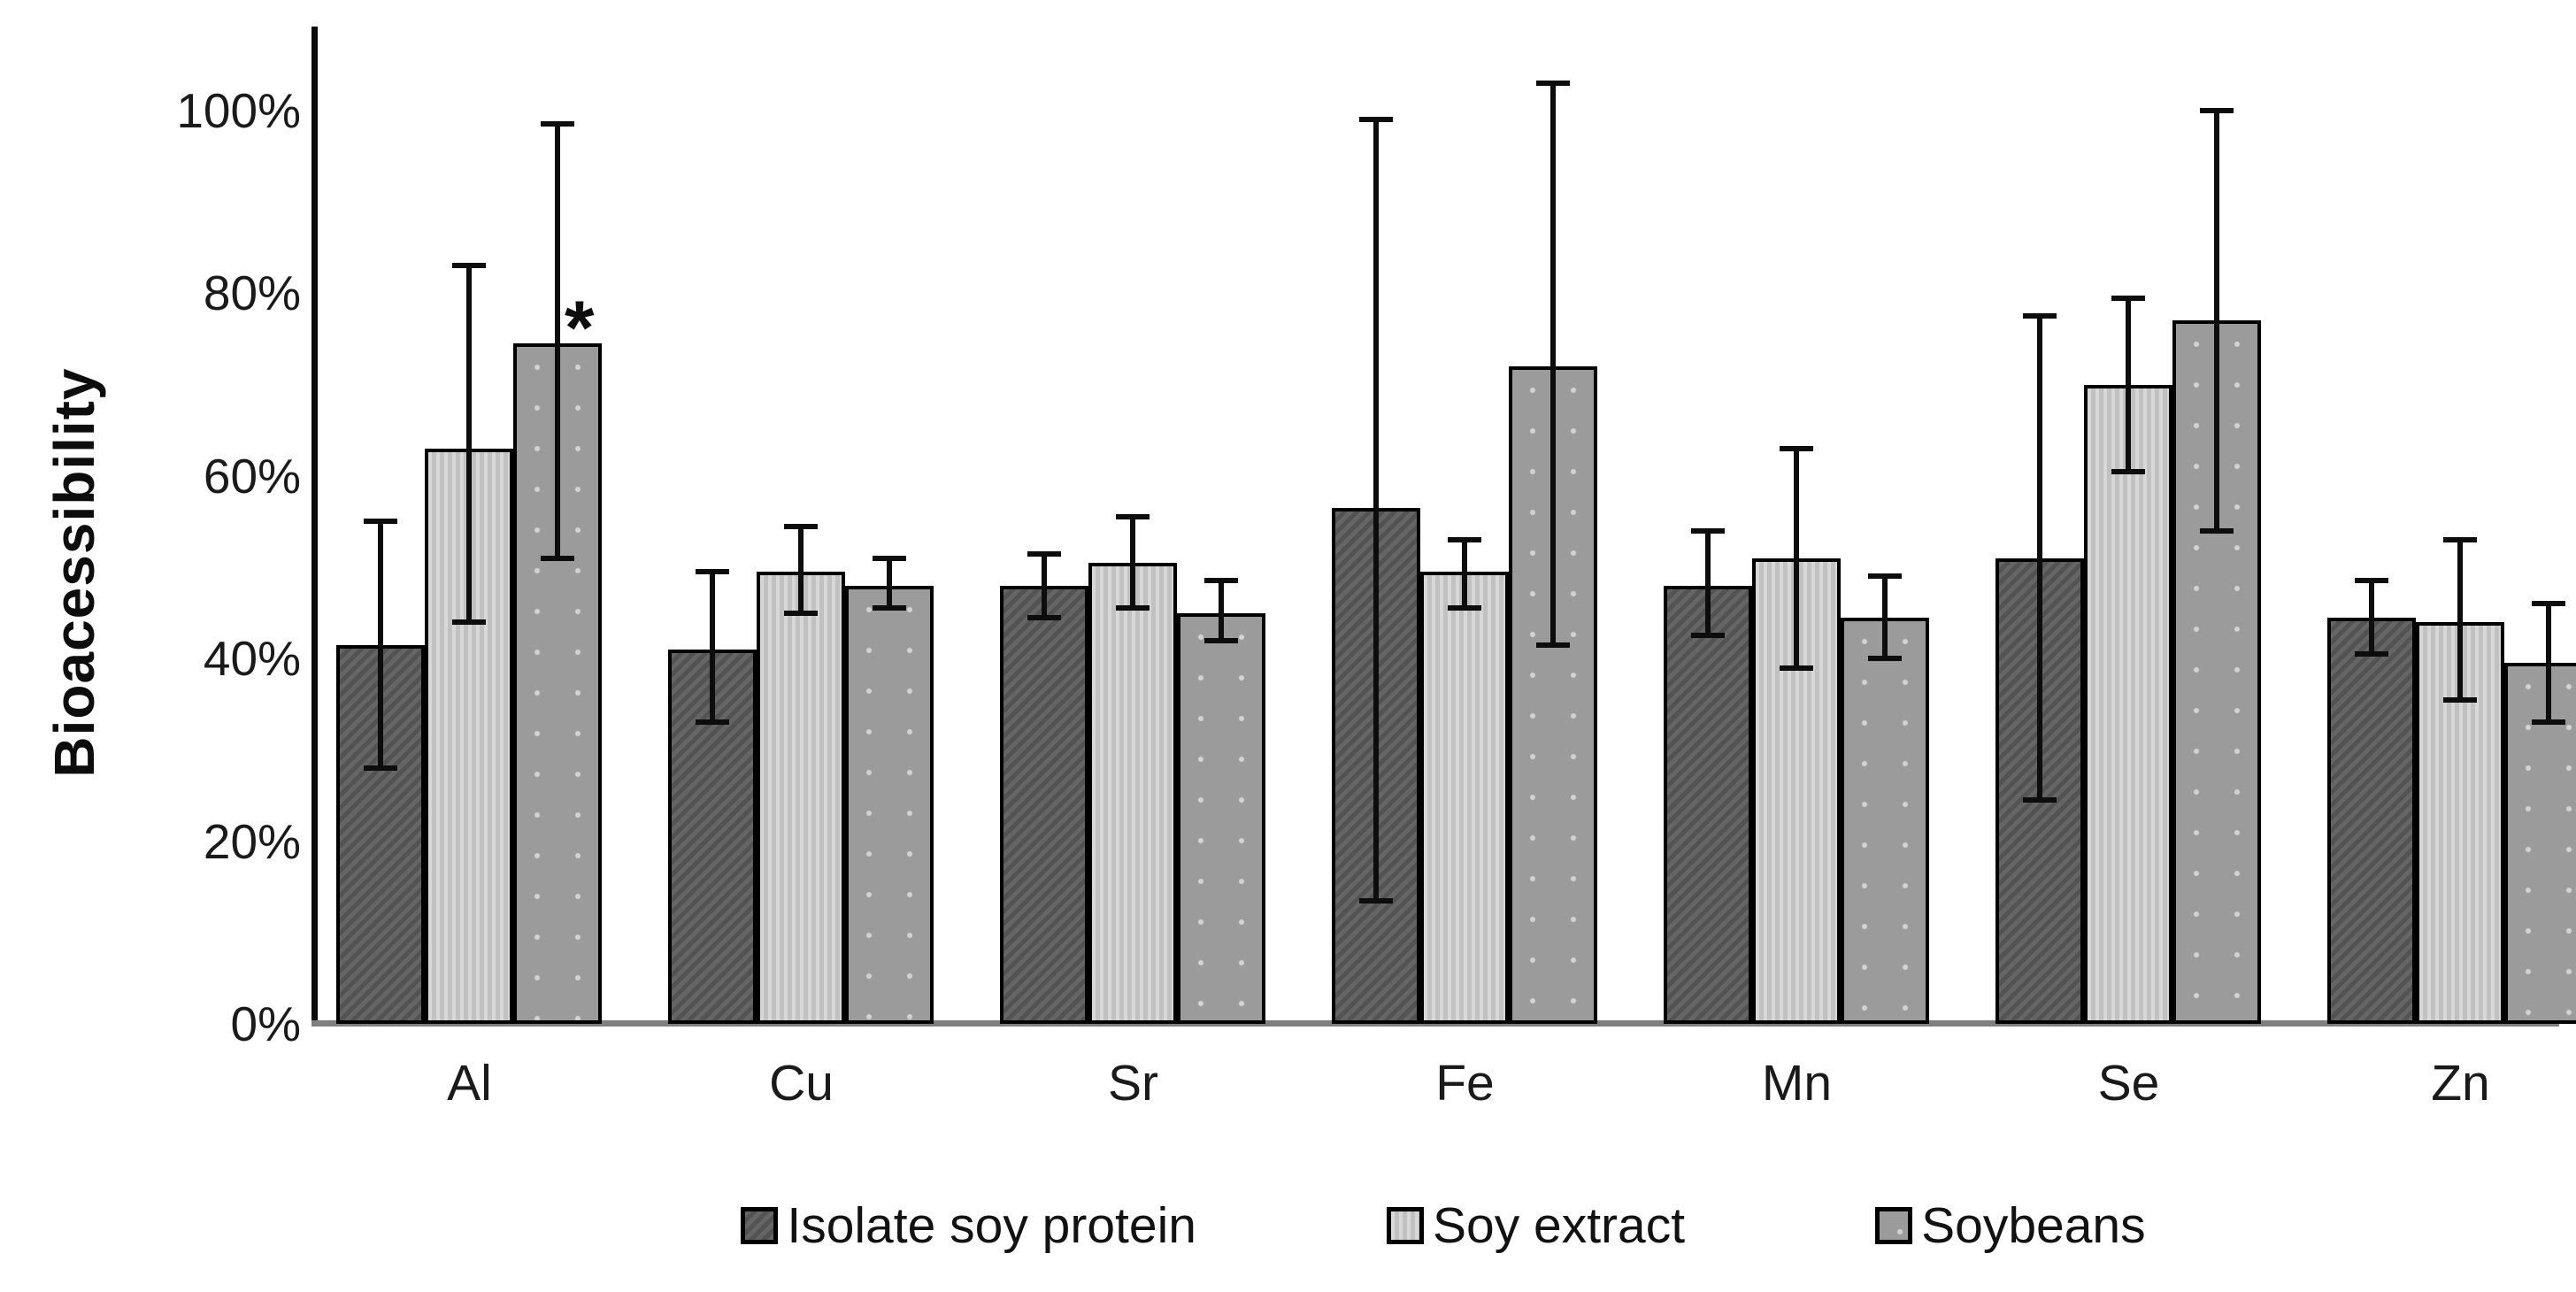 The width and height of the screenshot is (2576, 1292). Describe the element at coordinates (2033, 1225) in the screenshot. I see `legend-label: Soybeans` at that location.